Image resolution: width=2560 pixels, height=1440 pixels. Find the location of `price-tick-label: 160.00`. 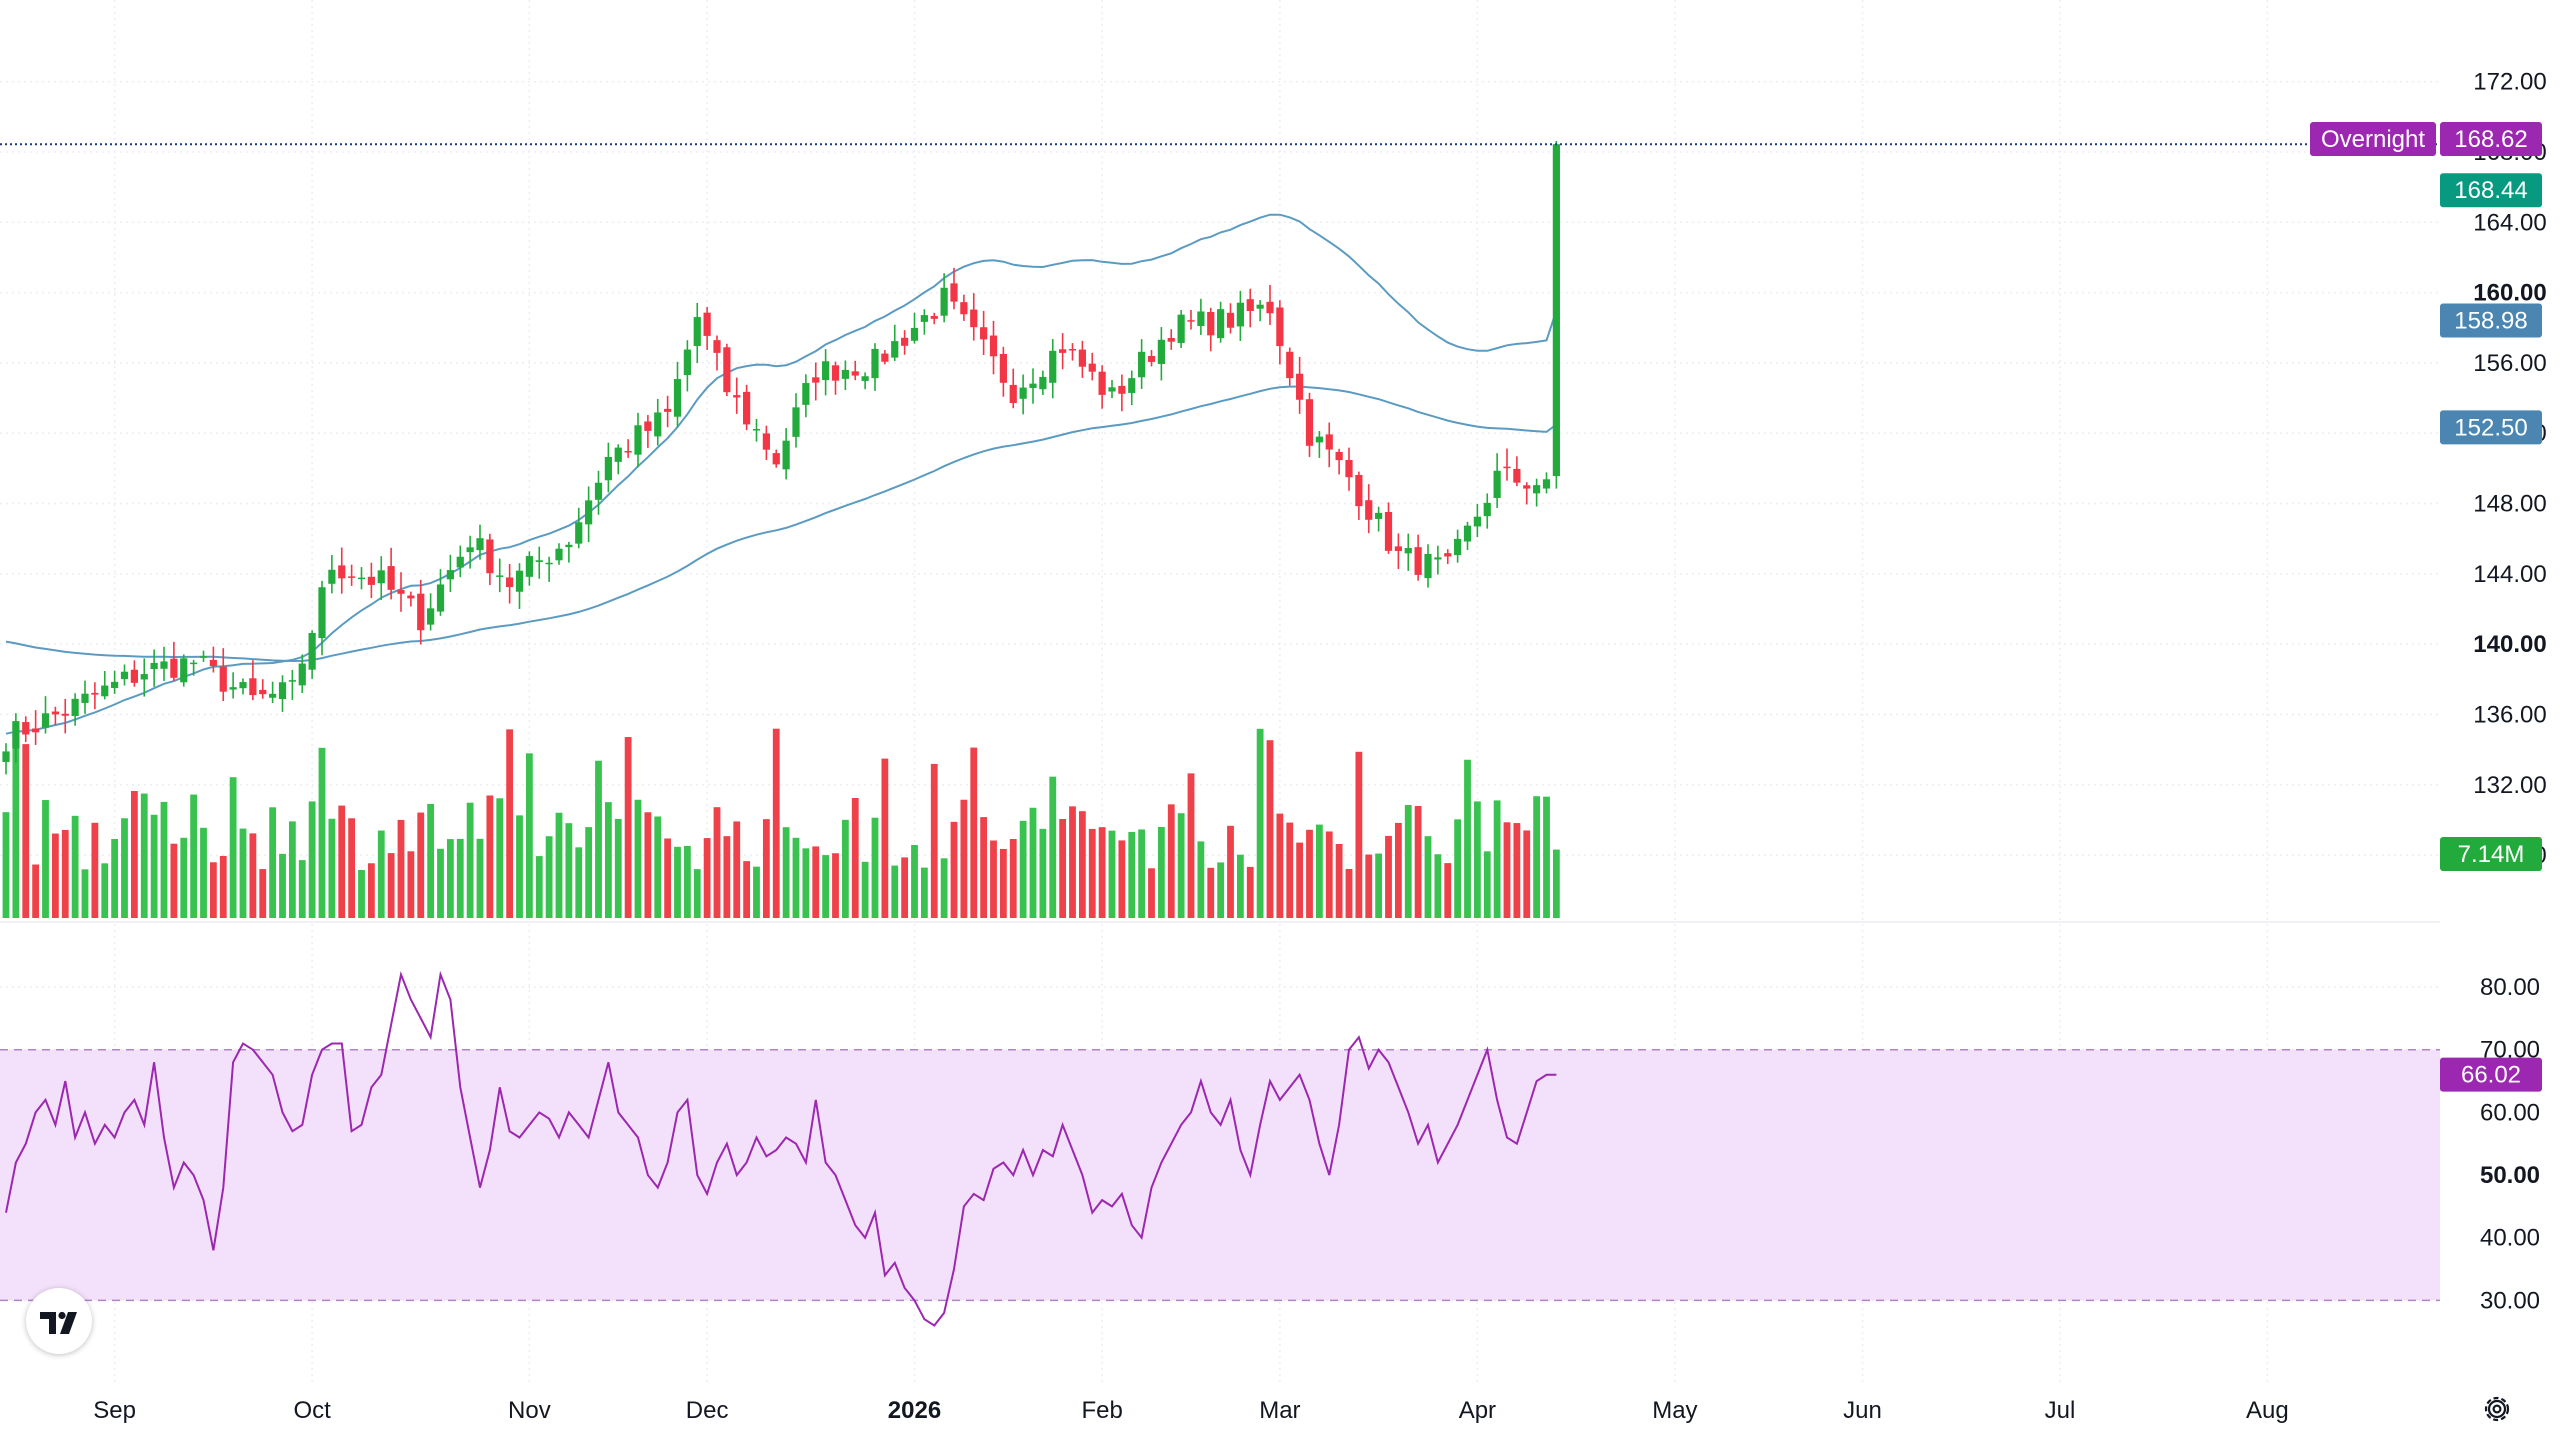

price-tick-label: 160.00 is located at coordinates (2509, 293).